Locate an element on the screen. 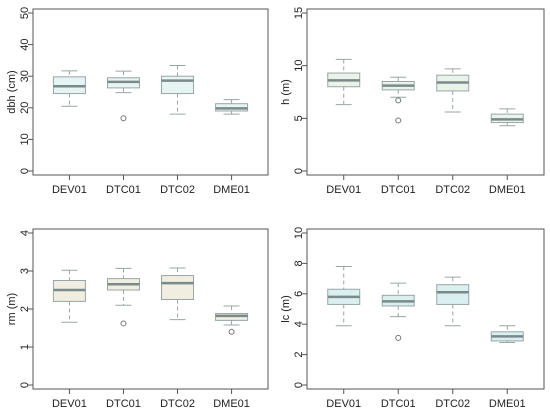 Image resolution: width=550 pixels, height=413 pixels. y-tick-label: 6 is located at coordinates (299, 294).